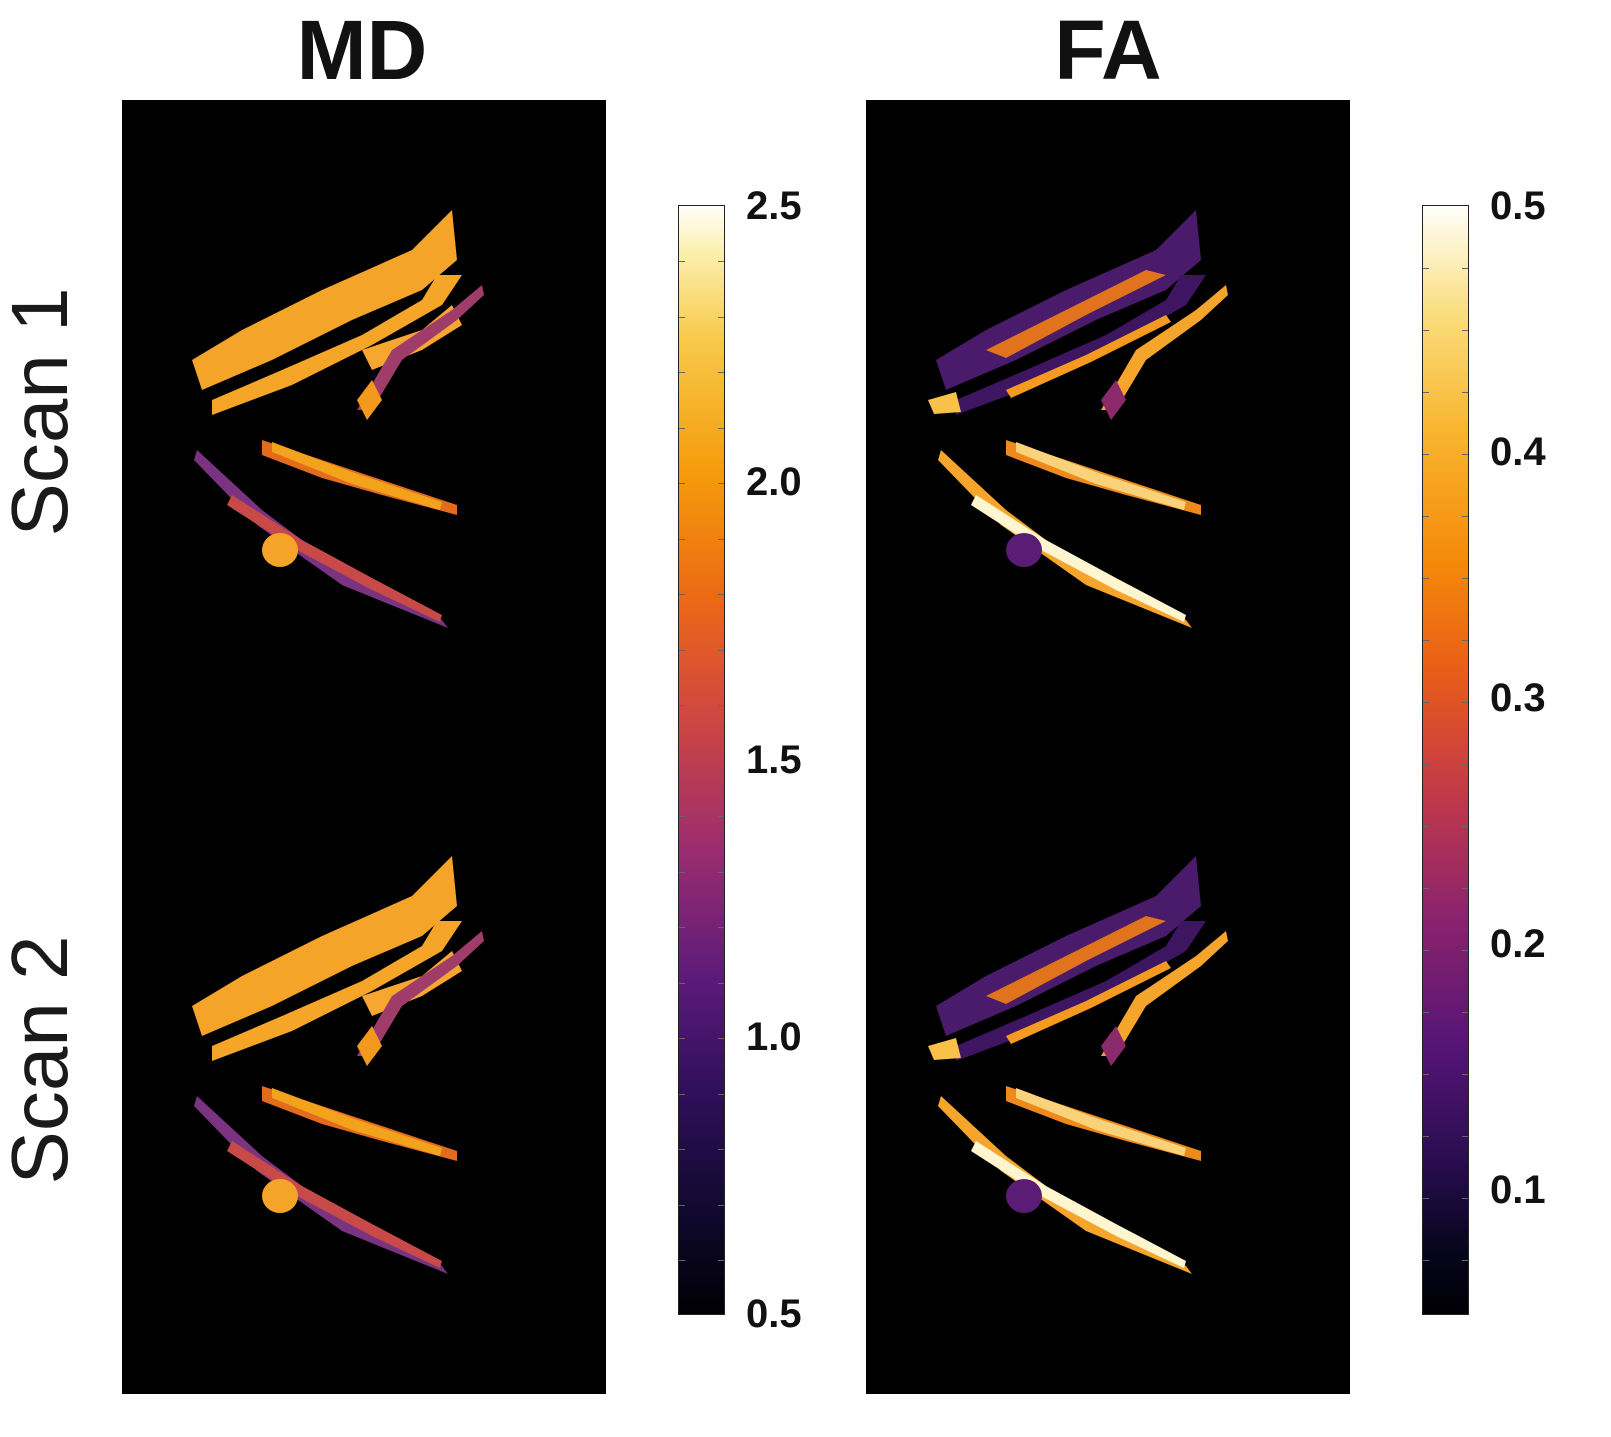 This screenshot has width=1611, height=1437. I want to click on md-tick-2.0: 2.0, so click(774, 482).